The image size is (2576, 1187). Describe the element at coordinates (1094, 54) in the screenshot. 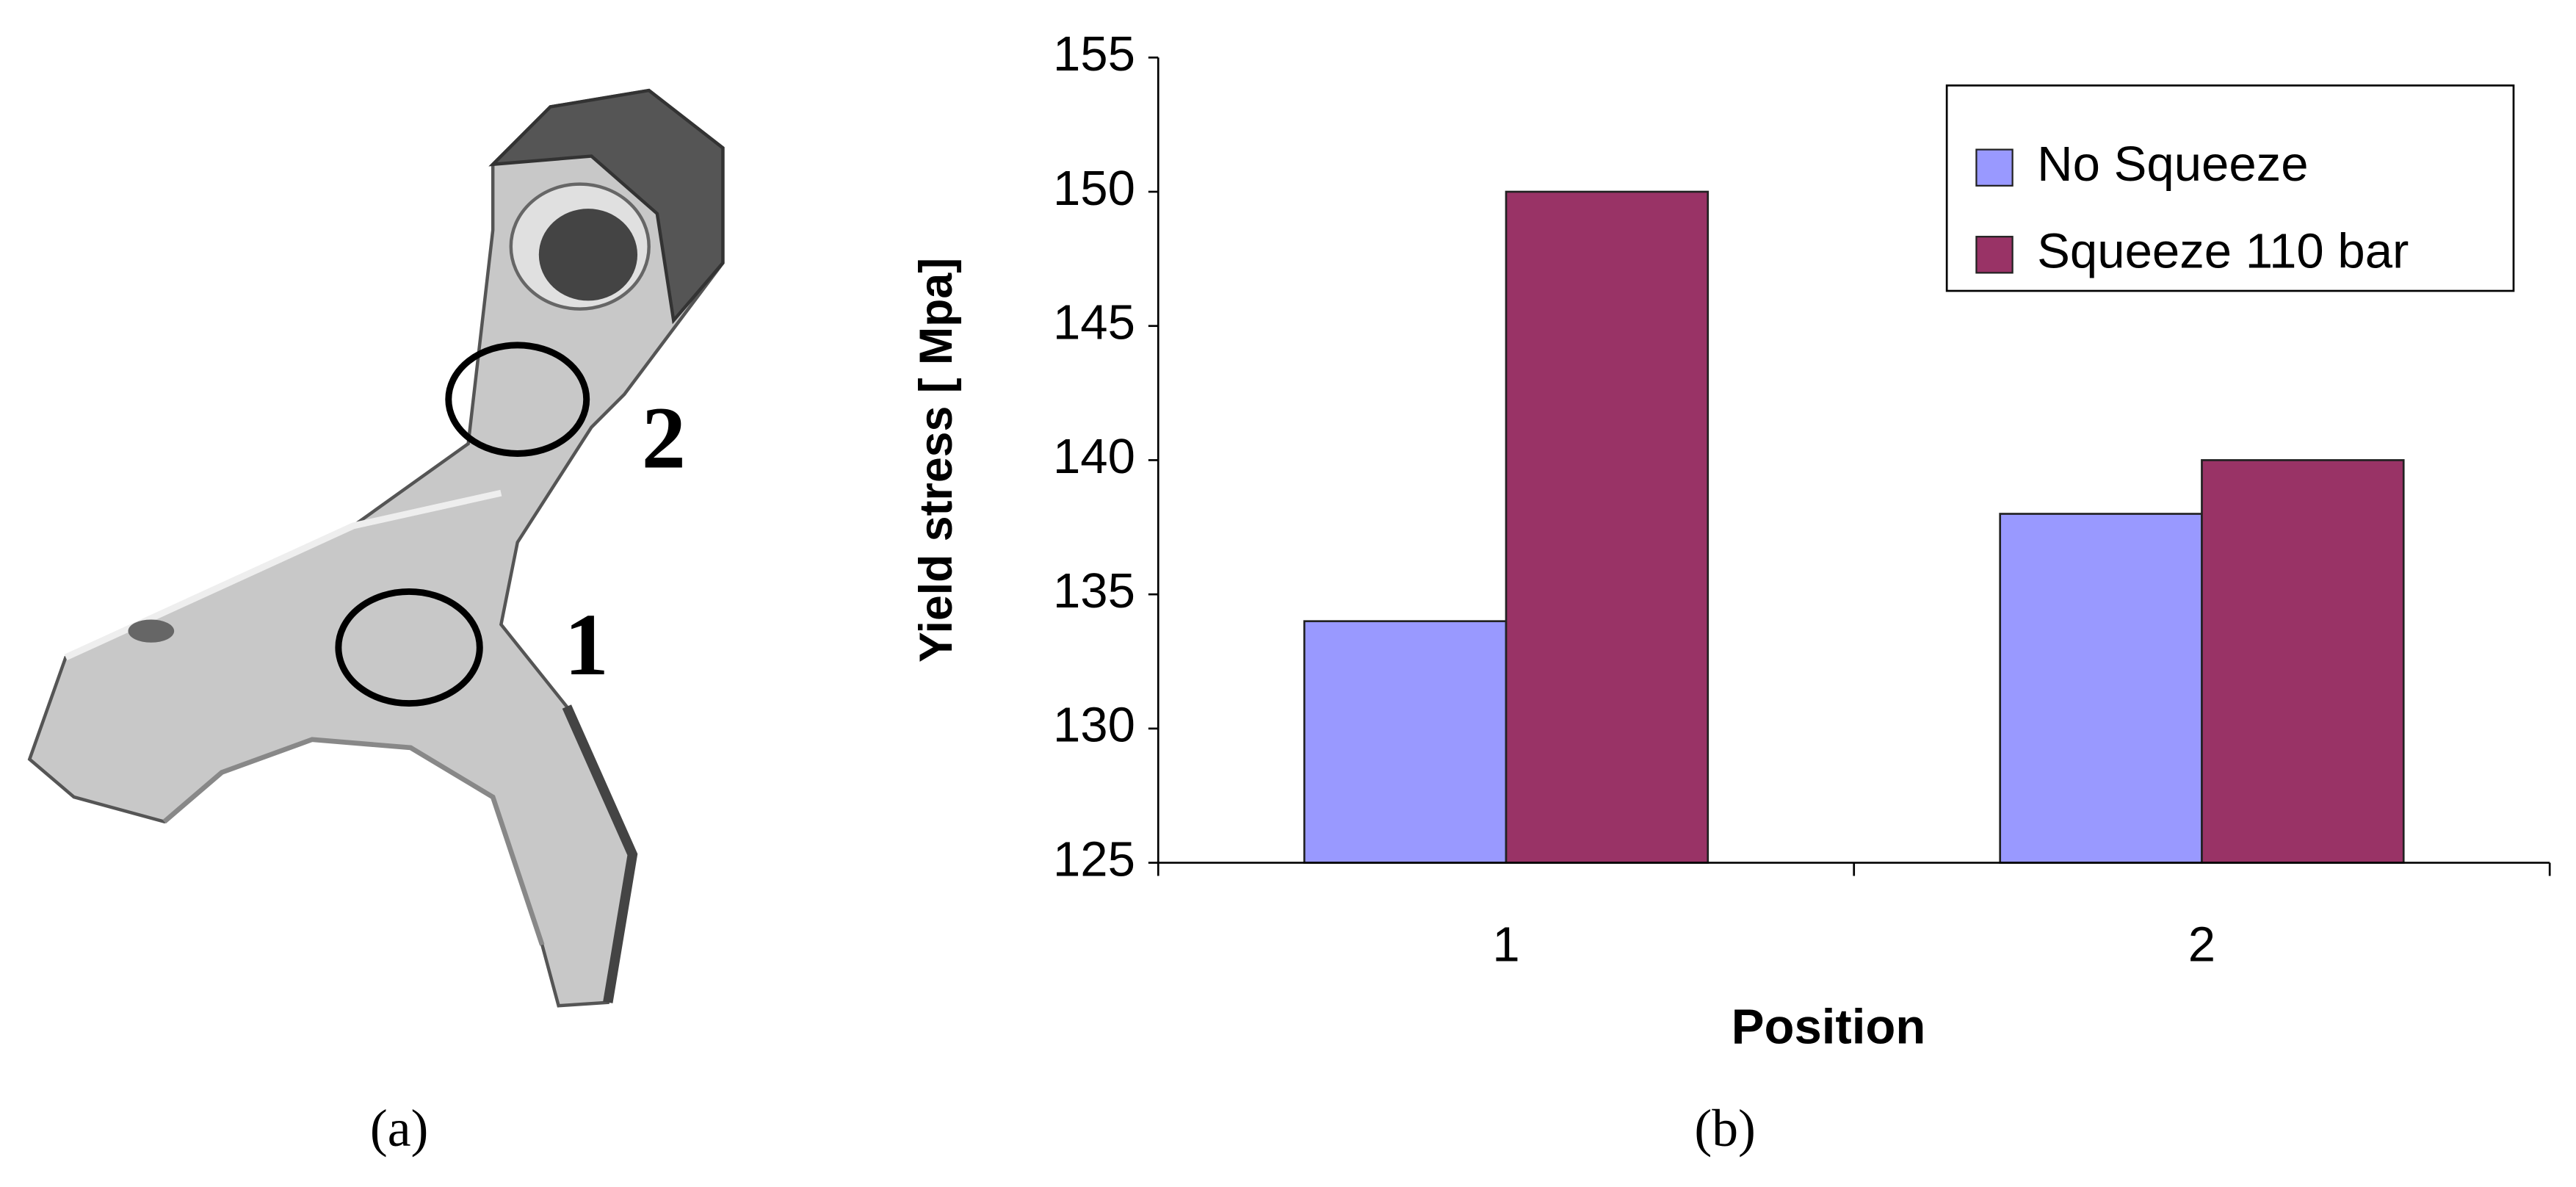

I see `y-tick-label: 155` at that location.